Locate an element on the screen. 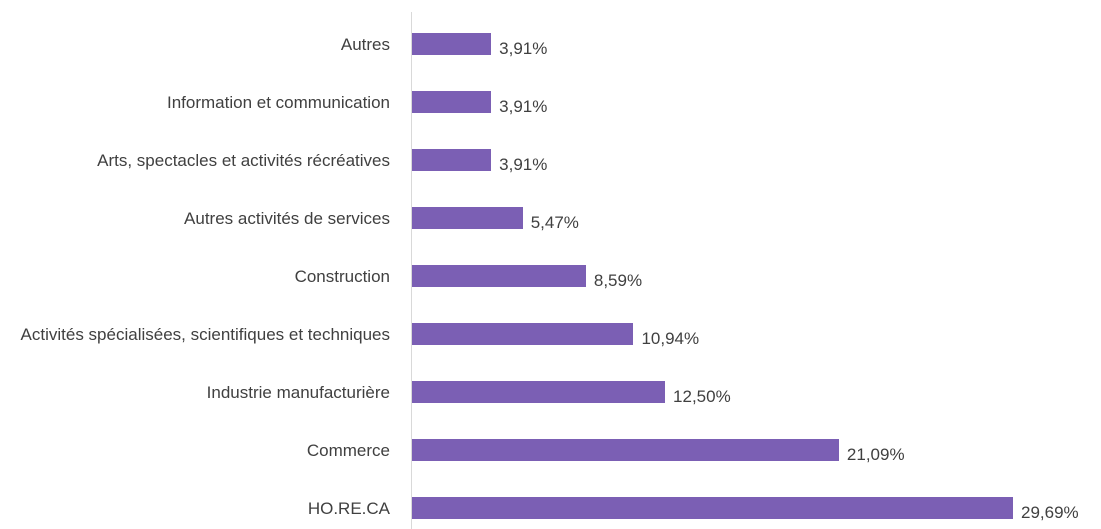 This screenshot has height=529, width=1101. category-label: HO.RE.CA is located at coordinates (195, 503).